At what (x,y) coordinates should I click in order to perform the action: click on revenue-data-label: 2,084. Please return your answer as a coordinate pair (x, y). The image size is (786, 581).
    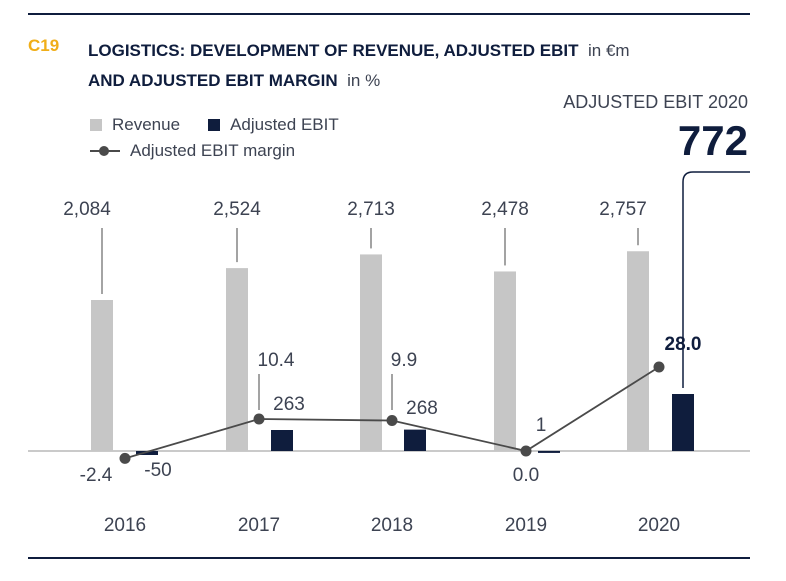
    Looking at the image, I should click on (87, 209).